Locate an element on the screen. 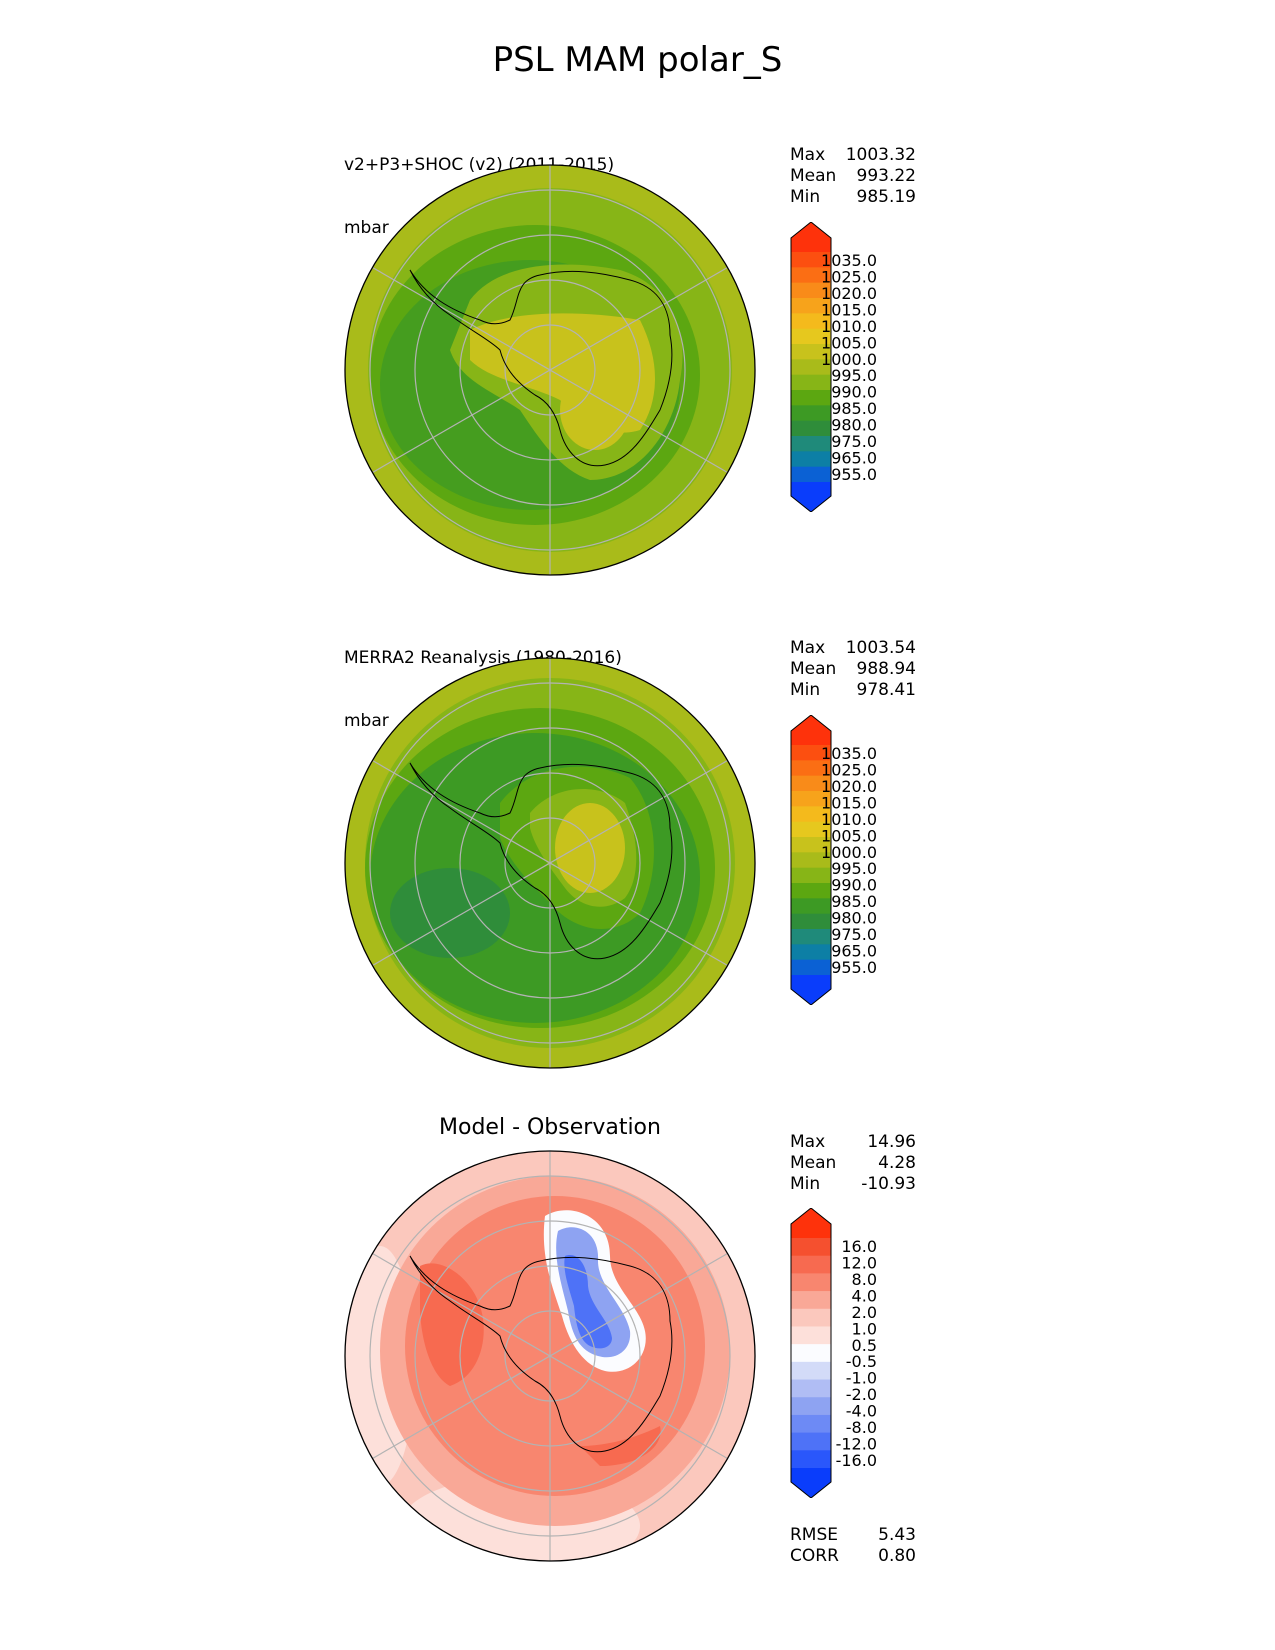 The height and width of the screenshot is (1650, 1275). colorbar-tick-label: 995.0 is located at coordinates (854, 375).